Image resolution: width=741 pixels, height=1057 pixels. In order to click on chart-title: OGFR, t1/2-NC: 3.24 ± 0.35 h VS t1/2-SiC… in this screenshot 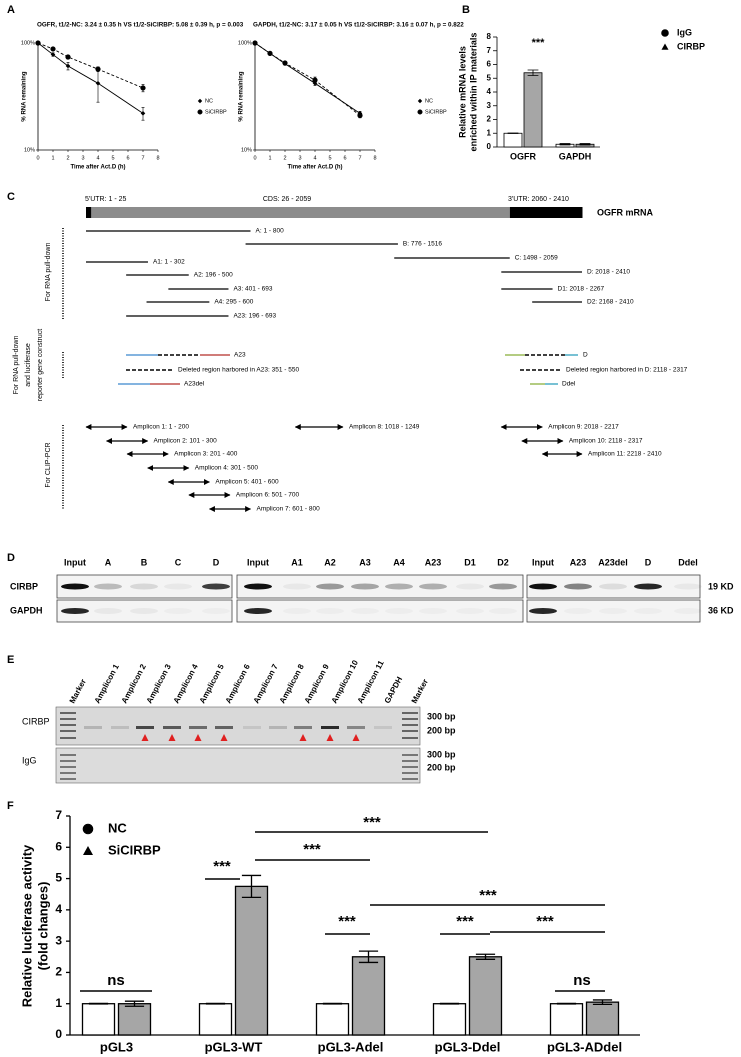, I will do `click(140, 25)`.